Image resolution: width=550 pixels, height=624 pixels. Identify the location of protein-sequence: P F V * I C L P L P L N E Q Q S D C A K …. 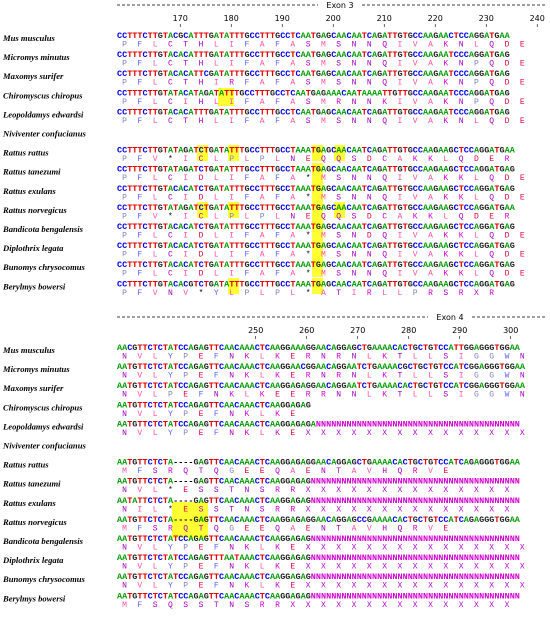
(316, 216).